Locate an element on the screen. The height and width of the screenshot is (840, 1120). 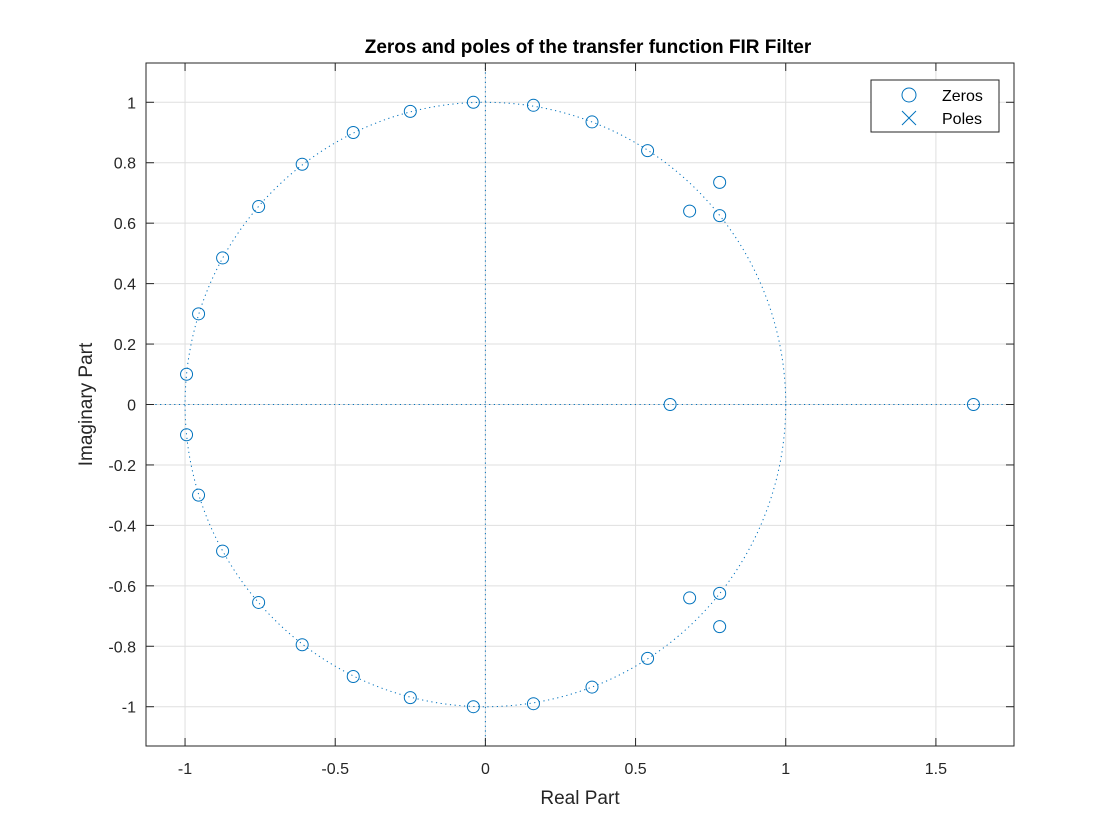
legend-label: Zeros is located at coordinates (962, 96).